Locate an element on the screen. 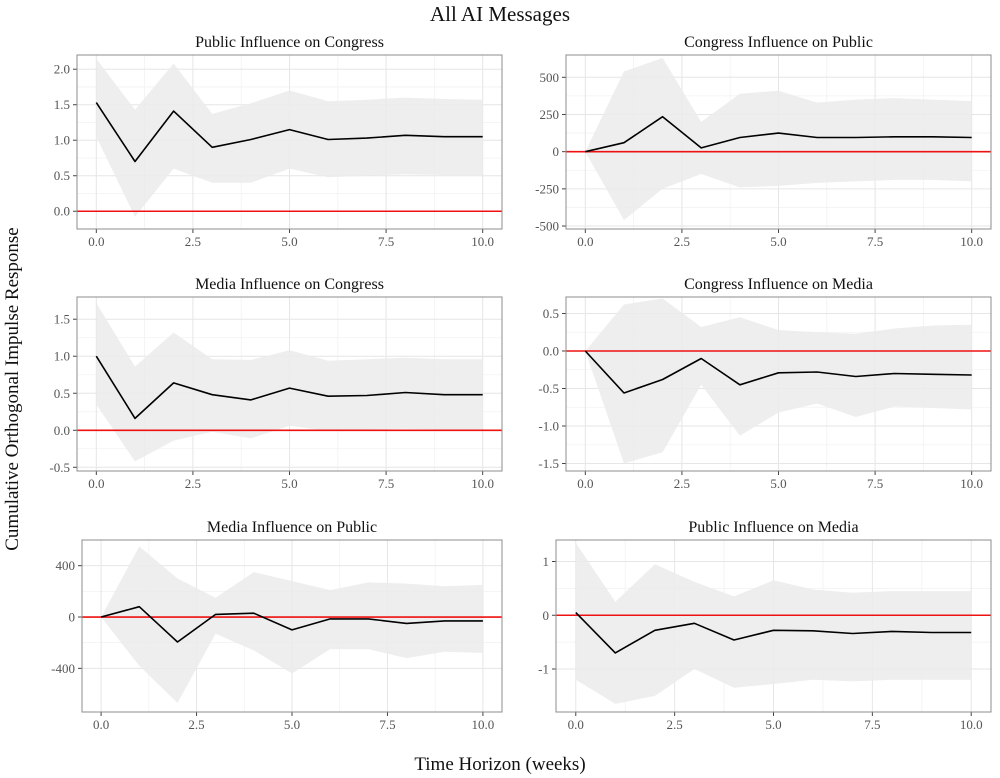 The image size is (1000, 778). y-tick-label: 1 is located at coordinates (546, 561).